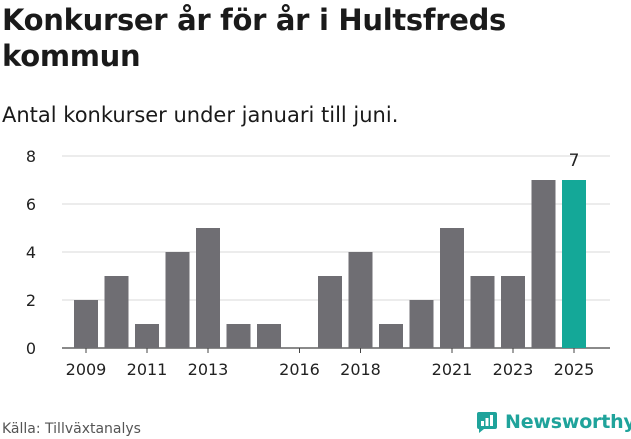 This screenshot has height=439, width=631. I want to click on y-axis-ticks: 0 2 4 6 8, so click(31, 252).